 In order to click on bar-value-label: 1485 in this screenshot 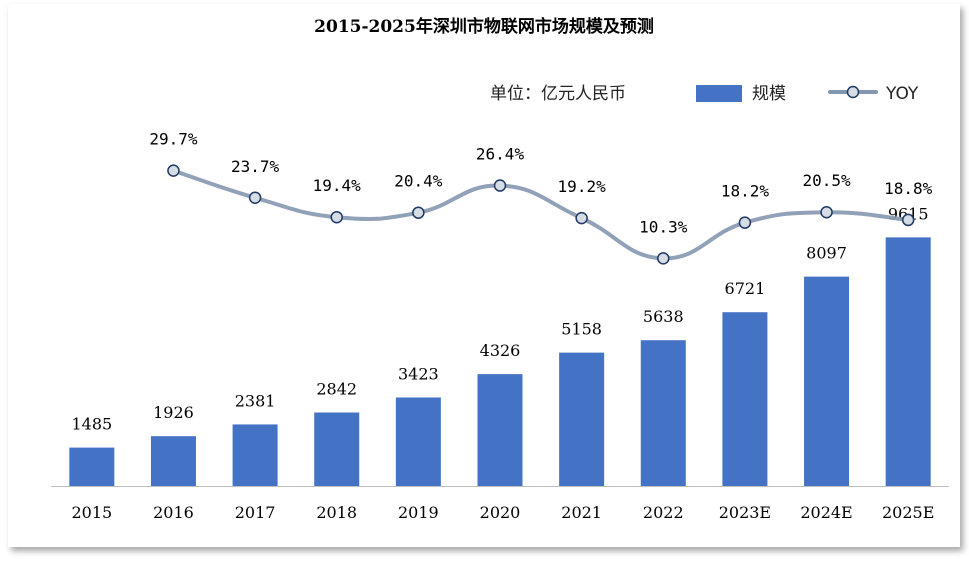, I will do `click(91, 424)`.